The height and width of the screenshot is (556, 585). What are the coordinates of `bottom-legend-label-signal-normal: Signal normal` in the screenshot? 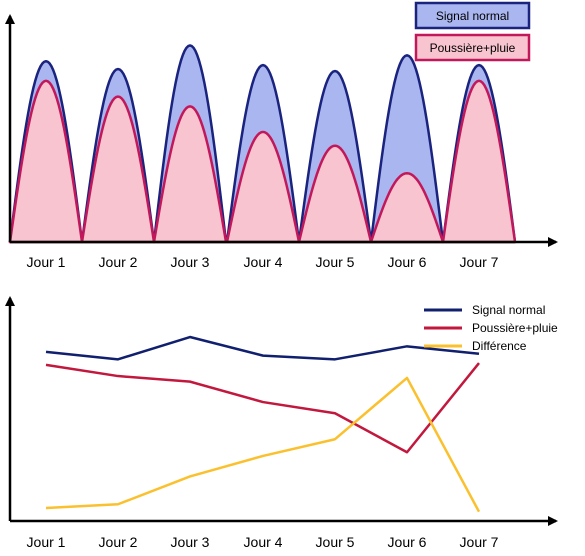 It's located at (508, 310).